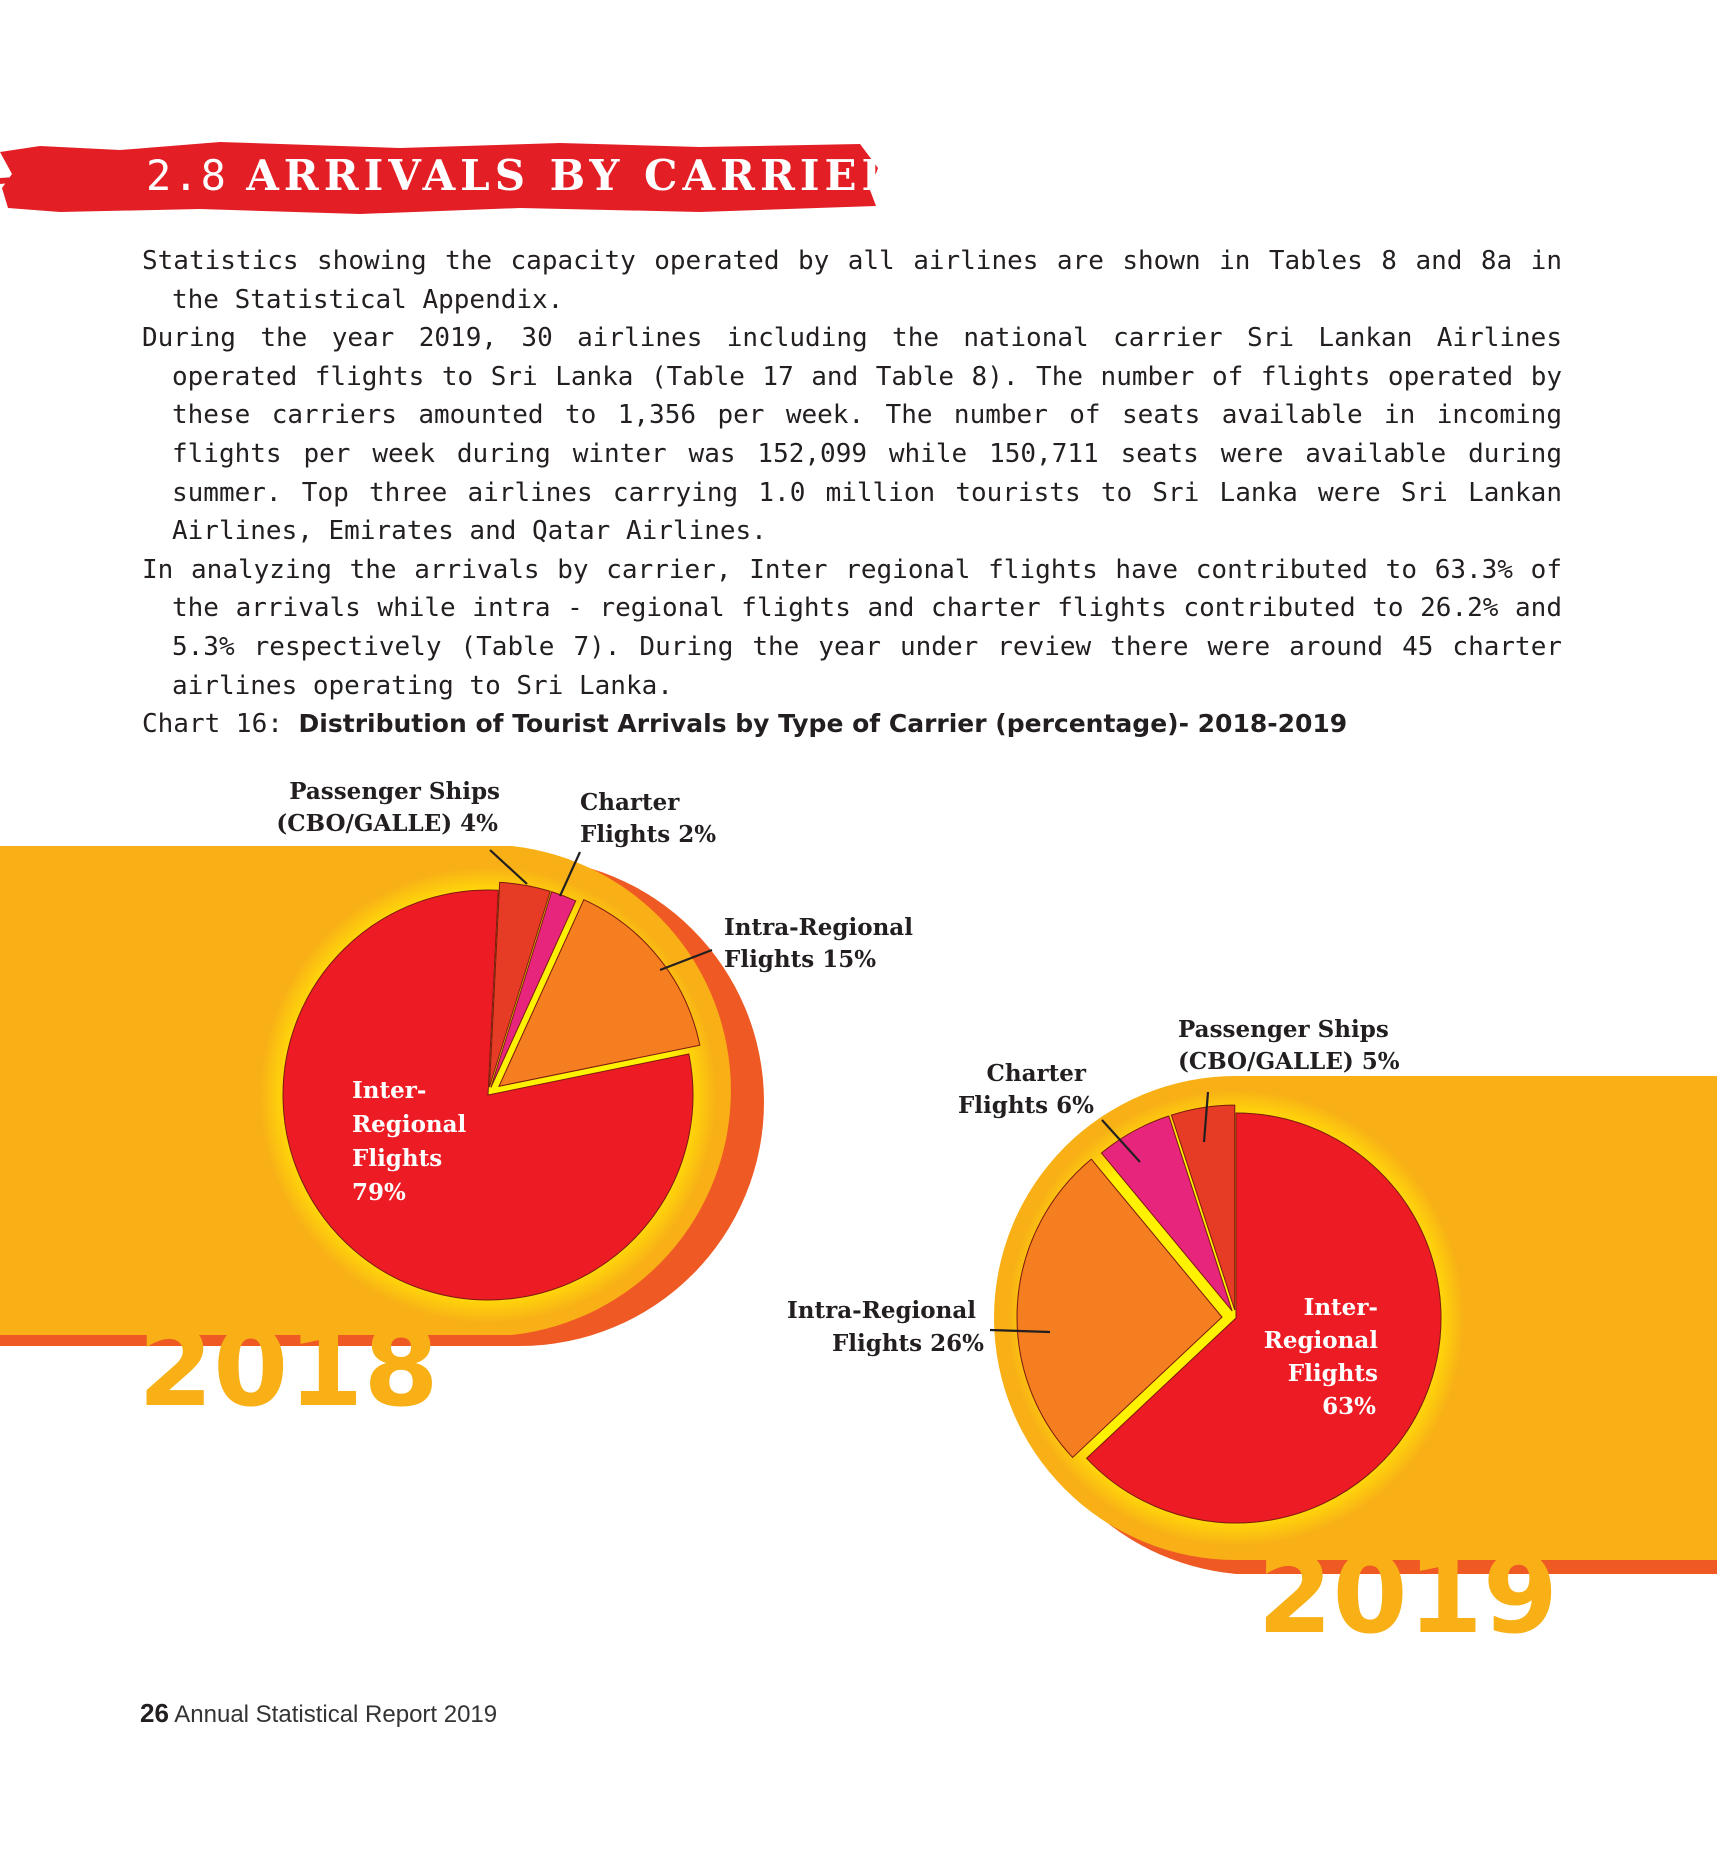 The image size is (1717, 1867). I want to click on section-banner: 2.8 ARRIVALS BY CARRIER, so click(448, 177).